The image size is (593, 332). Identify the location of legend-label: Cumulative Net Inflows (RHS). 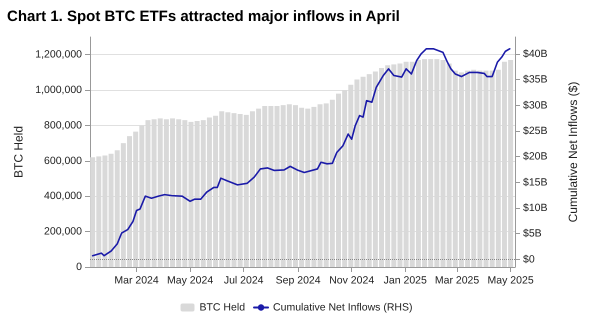
(342, 308).